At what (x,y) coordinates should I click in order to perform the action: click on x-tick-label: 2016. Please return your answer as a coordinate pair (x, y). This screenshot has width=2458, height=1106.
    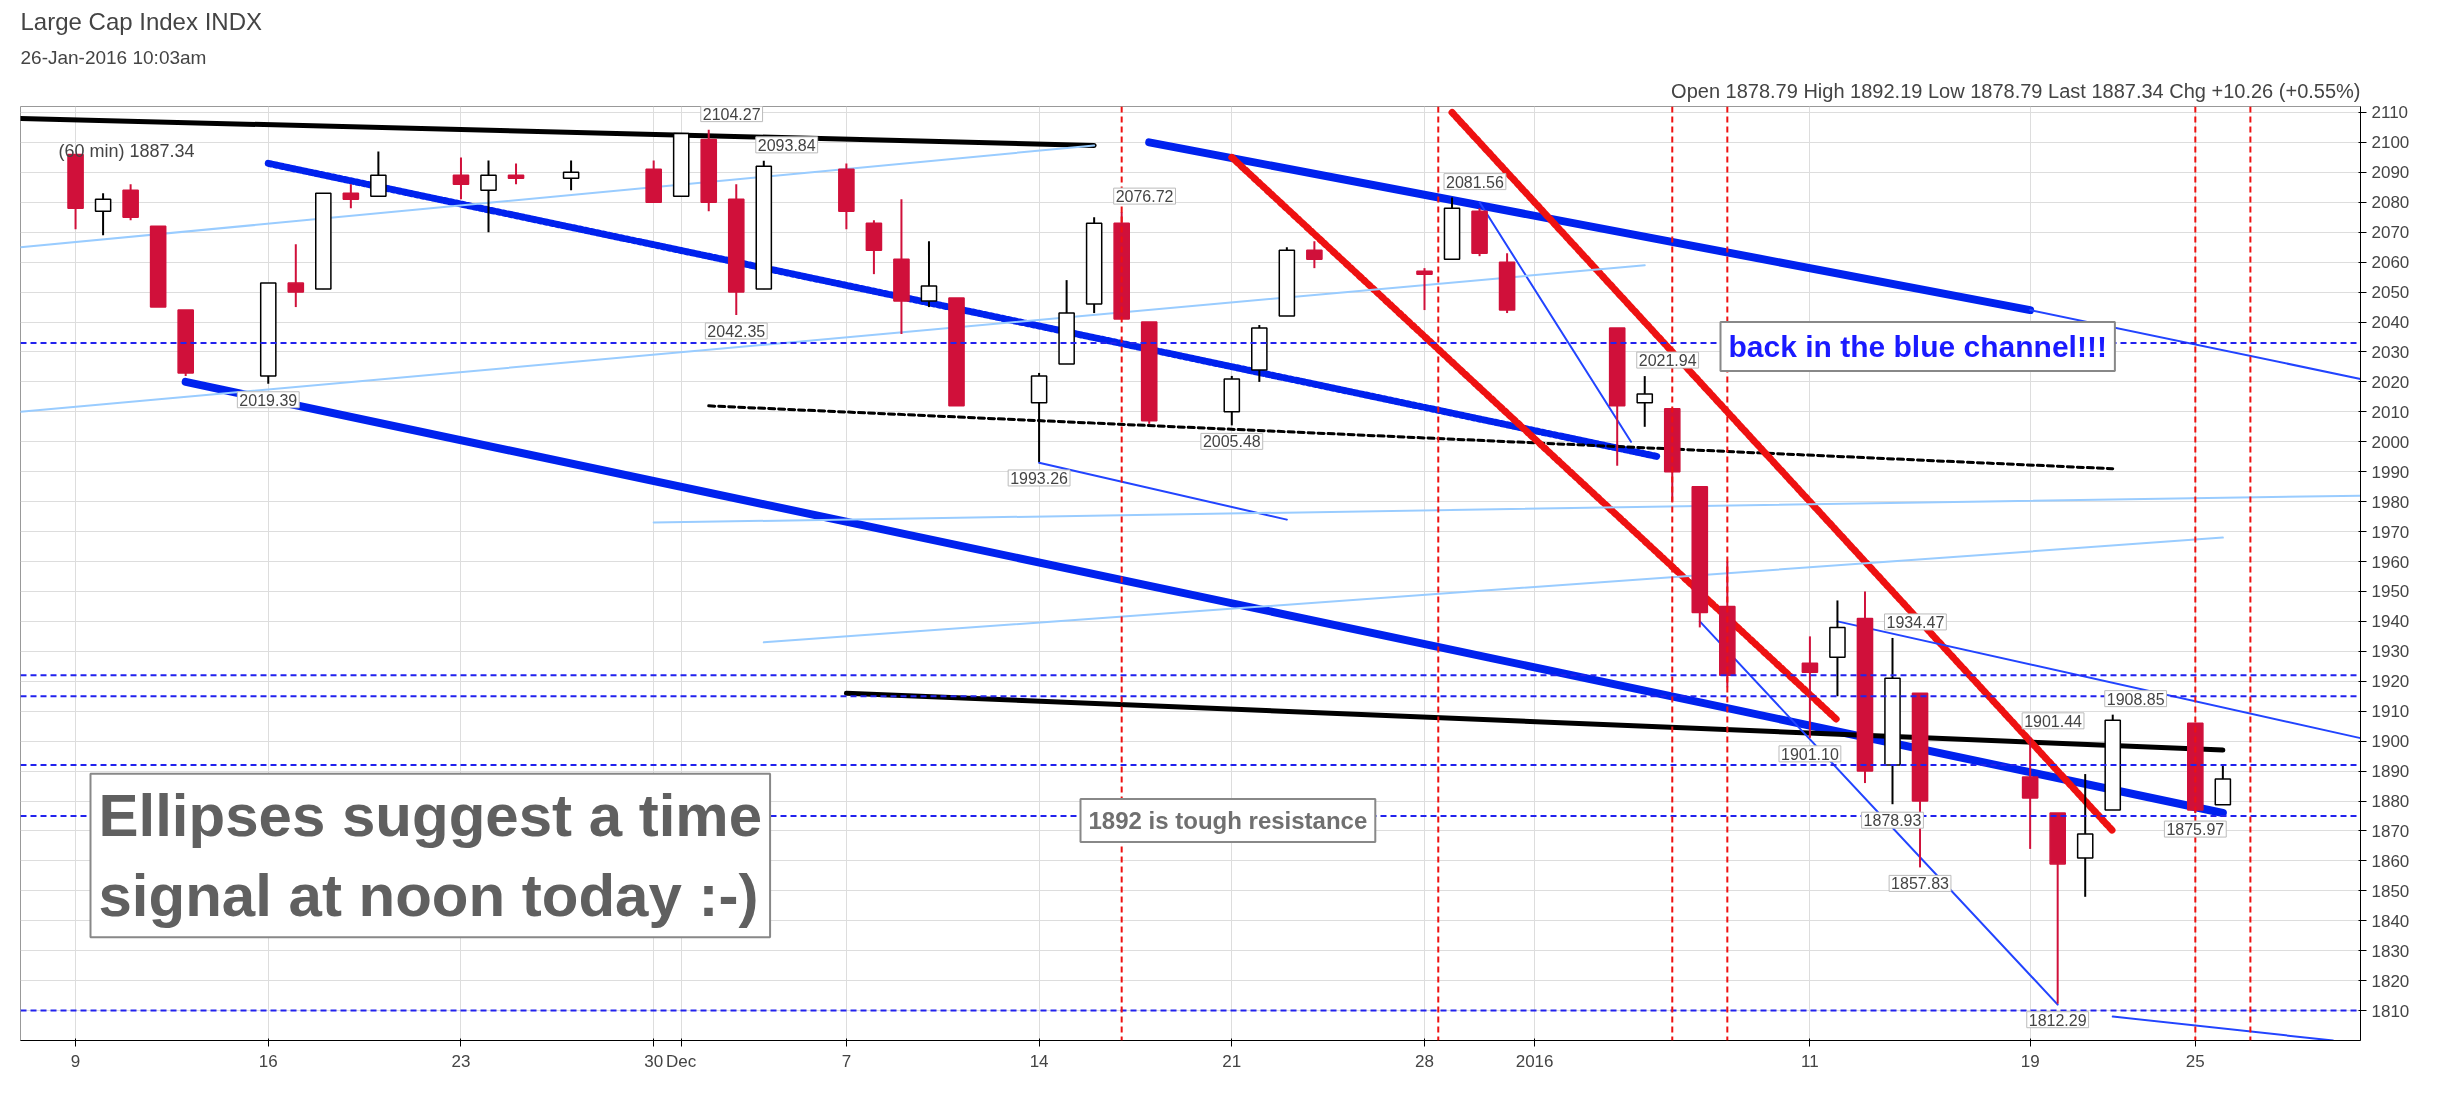
    Looking at the image, I should click on (1534, 1061).